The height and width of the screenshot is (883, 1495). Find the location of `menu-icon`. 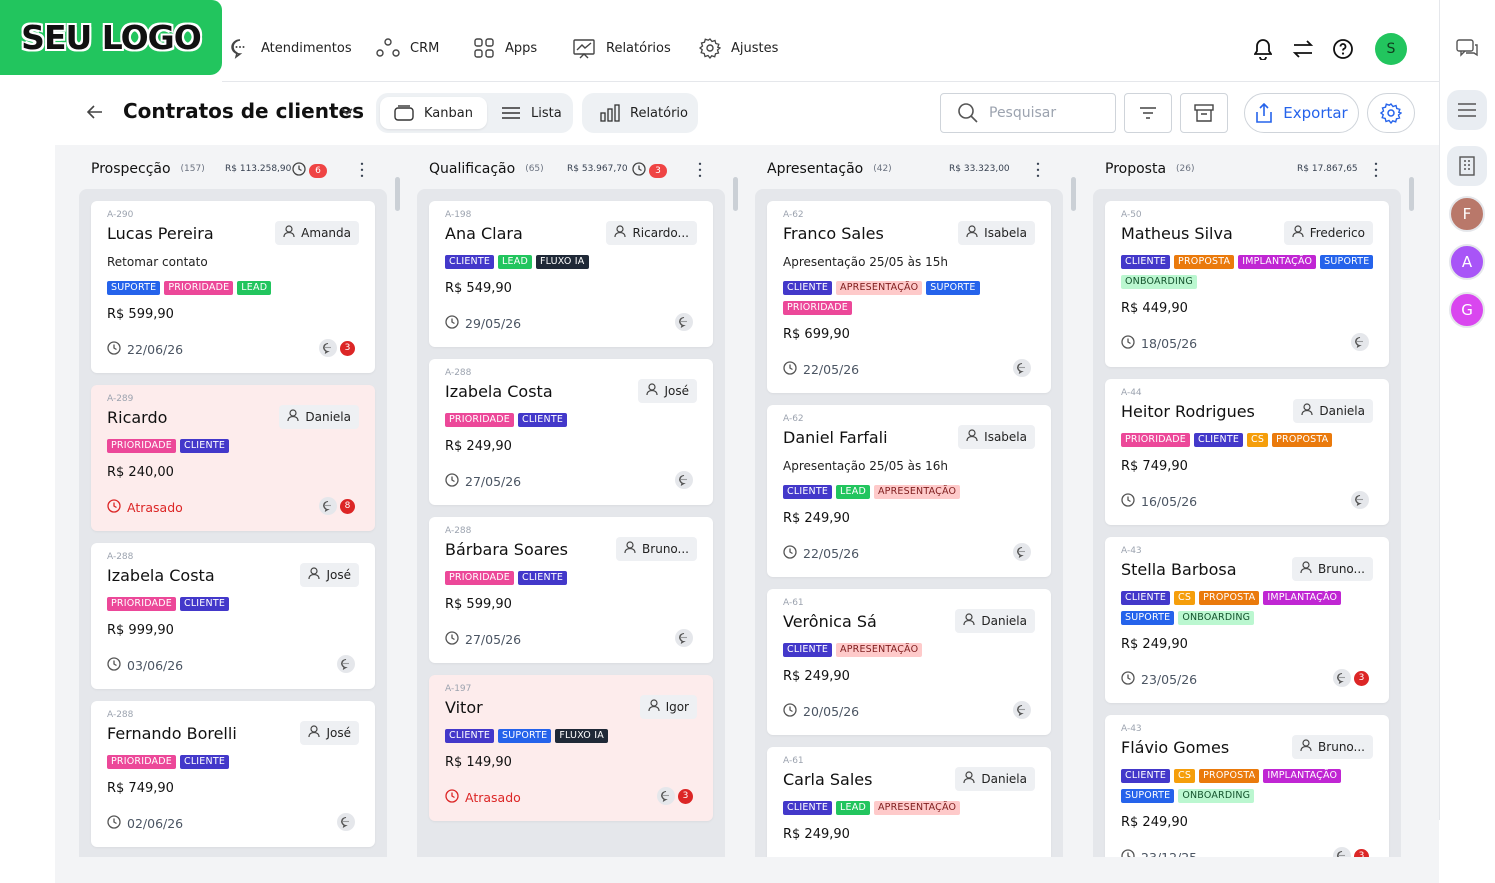

menu-icon is located at coordinates (1467, 110).